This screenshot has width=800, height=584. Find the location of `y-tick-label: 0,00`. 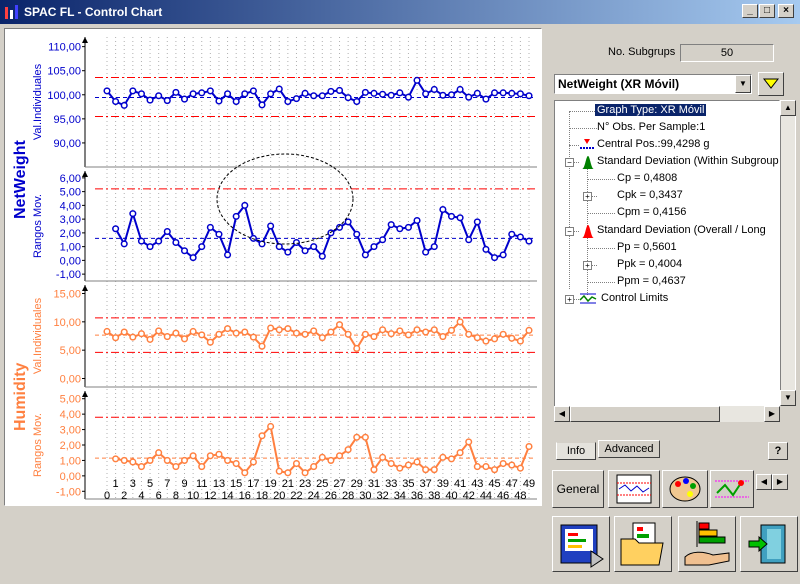

y-tick-label: 0,00 is located at coordinates (70, 477).